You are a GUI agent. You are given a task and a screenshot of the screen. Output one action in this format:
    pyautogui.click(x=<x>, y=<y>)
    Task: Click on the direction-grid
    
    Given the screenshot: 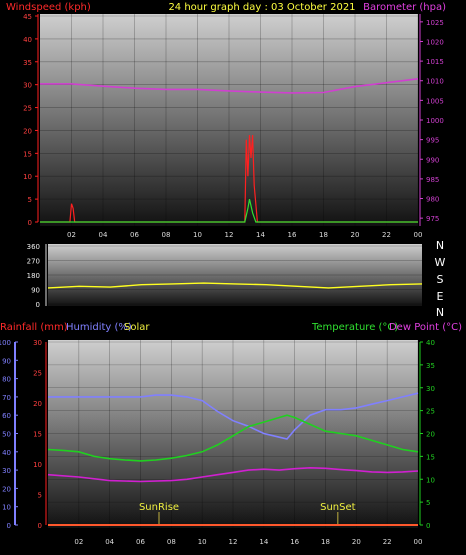 What is the action you would take?
    pyautogui.click(x=235, y=275)
    